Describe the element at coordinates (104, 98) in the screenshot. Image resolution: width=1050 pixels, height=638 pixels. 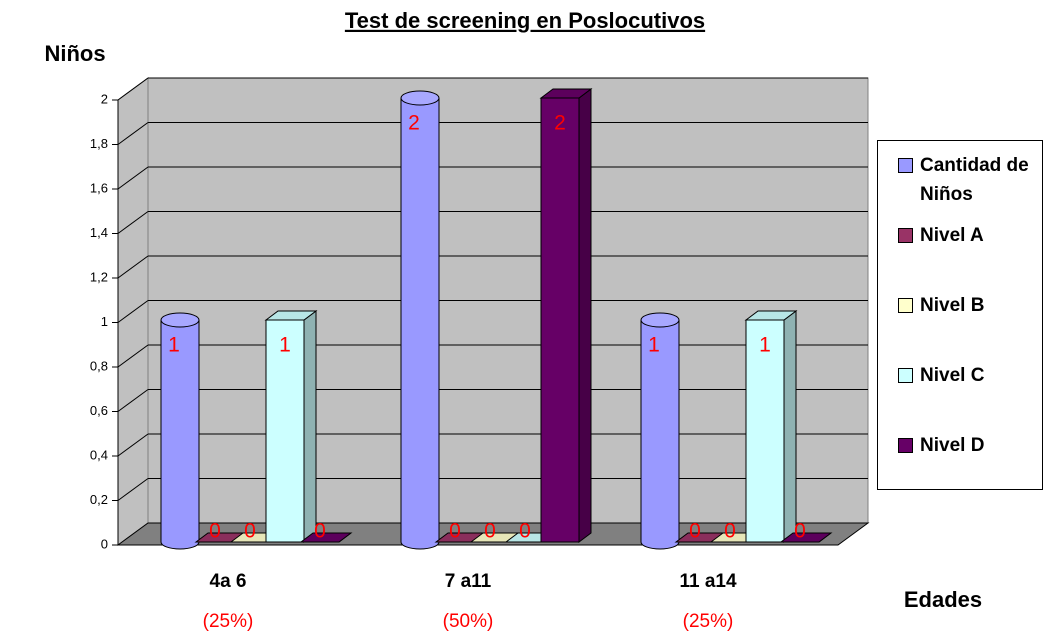
I see `y-tick-label: 2` at that location.